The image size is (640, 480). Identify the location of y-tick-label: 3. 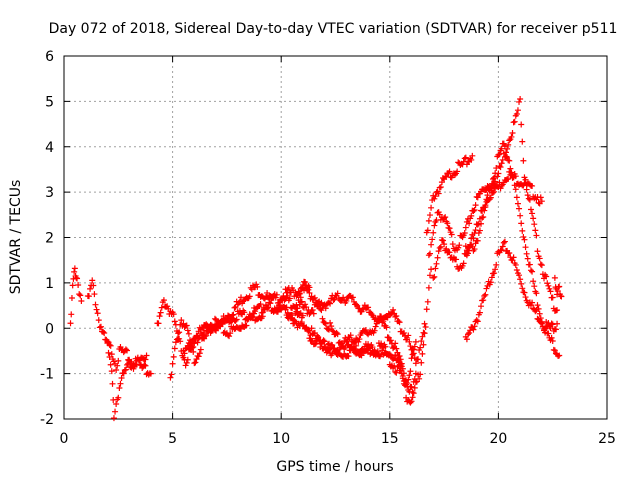
(49, 193).